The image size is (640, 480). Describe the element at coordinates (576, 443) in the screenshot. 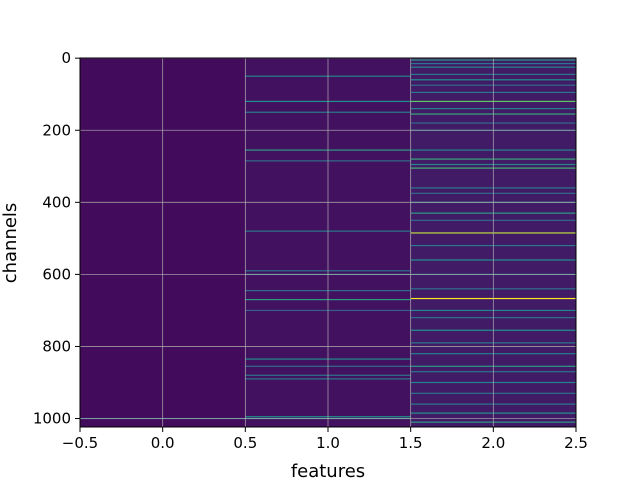

I see `x-tick-label: 2.5` at that location.